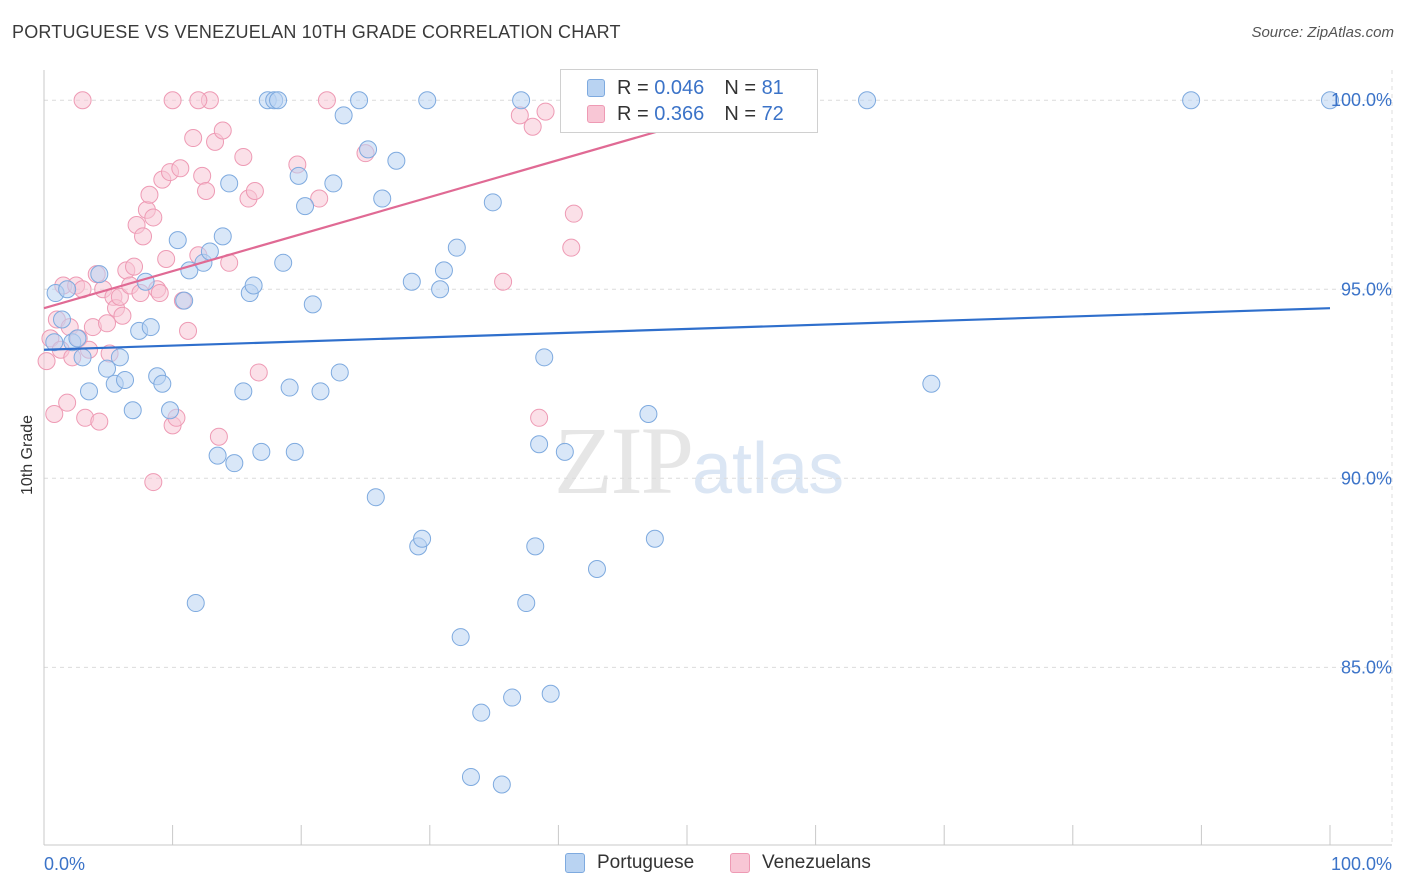 The height and width of the screenshot is (892, 1406). I want to click on bottom-legend: Portuguese Venezuelans, so click(703, 865).